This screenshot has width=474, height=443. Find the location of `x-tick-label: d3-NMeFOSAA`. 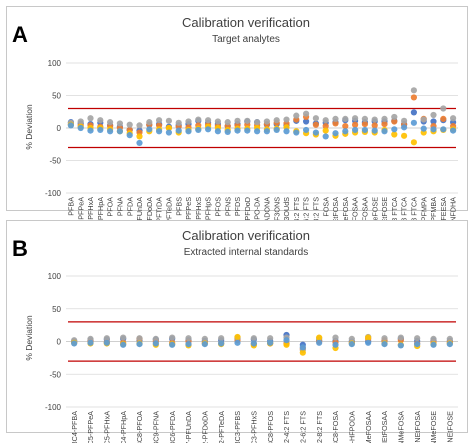

x-tick-label: d3-NMeFOSAA is located at coordinates (368, 427).